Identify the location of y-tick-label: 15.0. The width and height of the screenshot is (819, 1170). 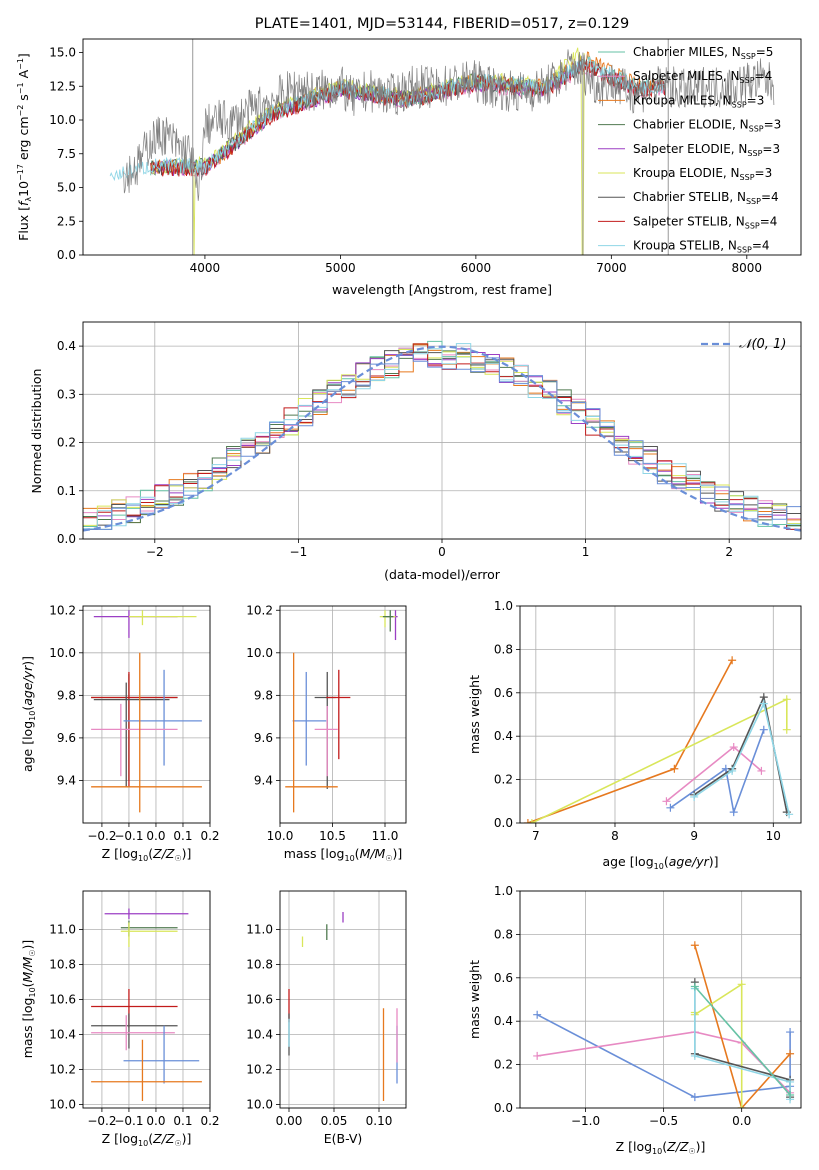
(62, 53).